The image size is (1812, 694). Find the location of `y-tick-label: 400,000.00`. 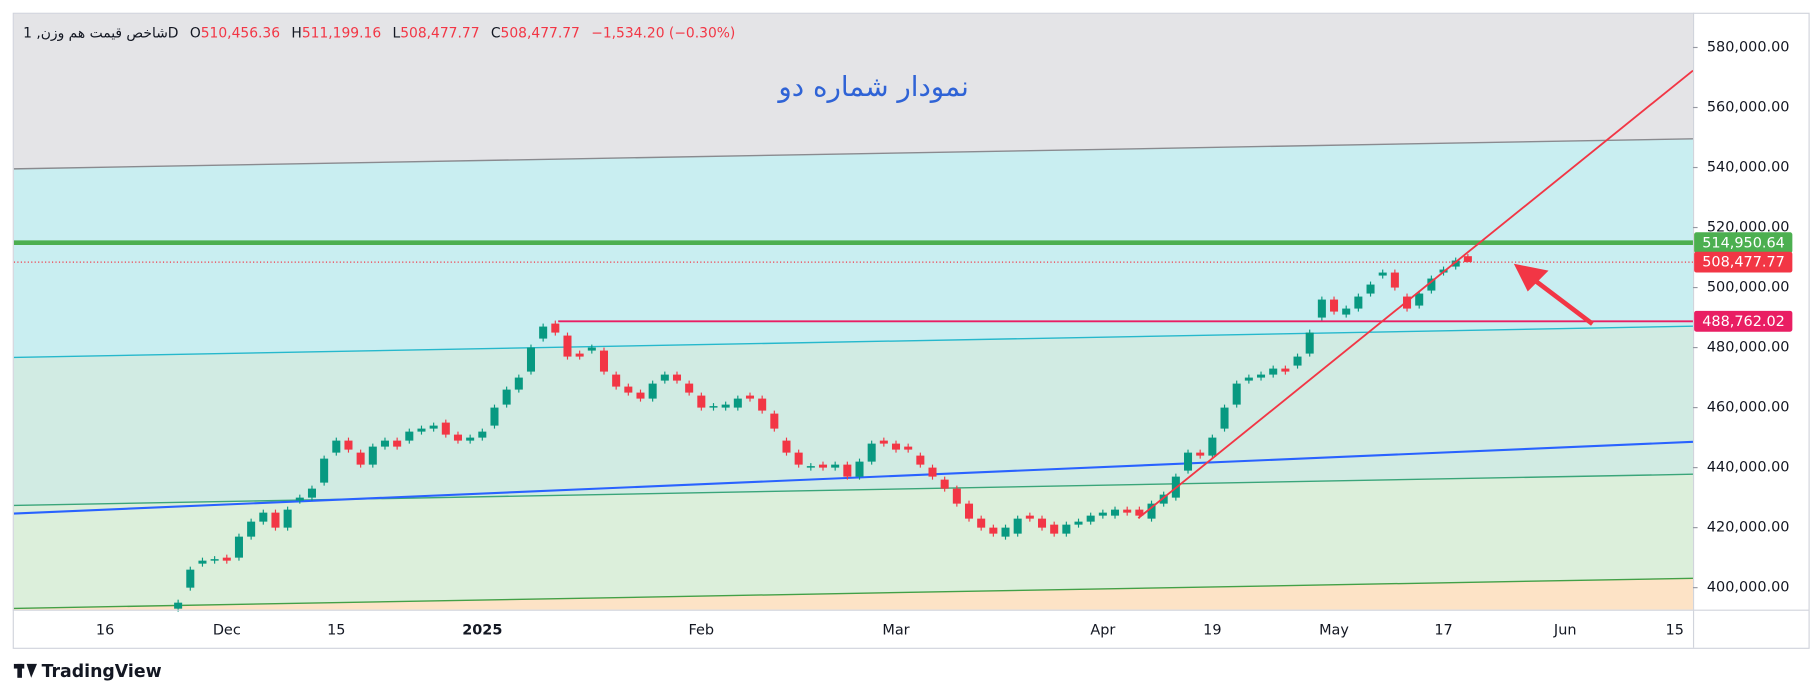

y-tick-label: 400,000.00 is located at coordinates (1748, 588).